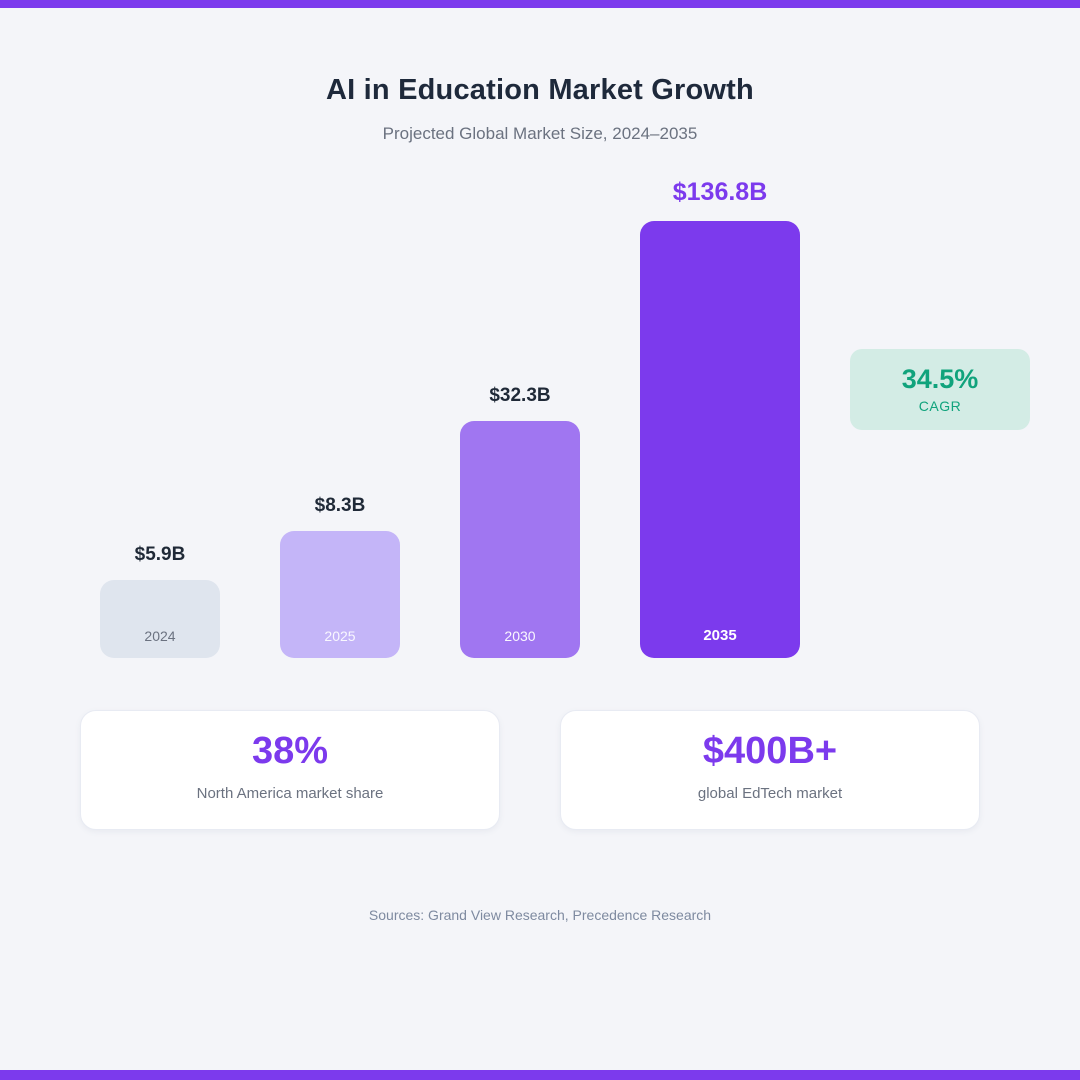 This screenshot has height=1080, width=1080. Describe the element at coordinates (160, 554) in the screenshot. I see `bar-value-label: $5.9B` at that location.